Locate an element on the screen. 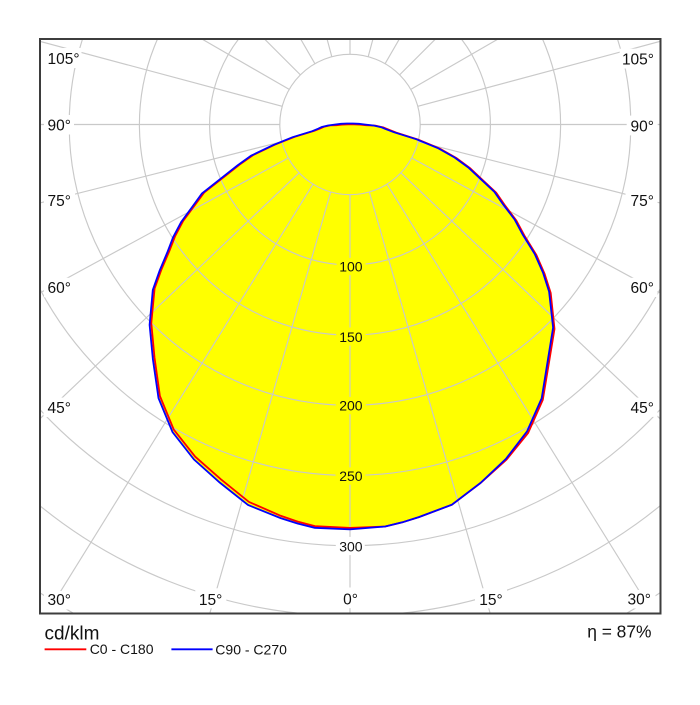 The image size is (700, 705). svg-text: η = 87% is located at coordinates (619, 632).